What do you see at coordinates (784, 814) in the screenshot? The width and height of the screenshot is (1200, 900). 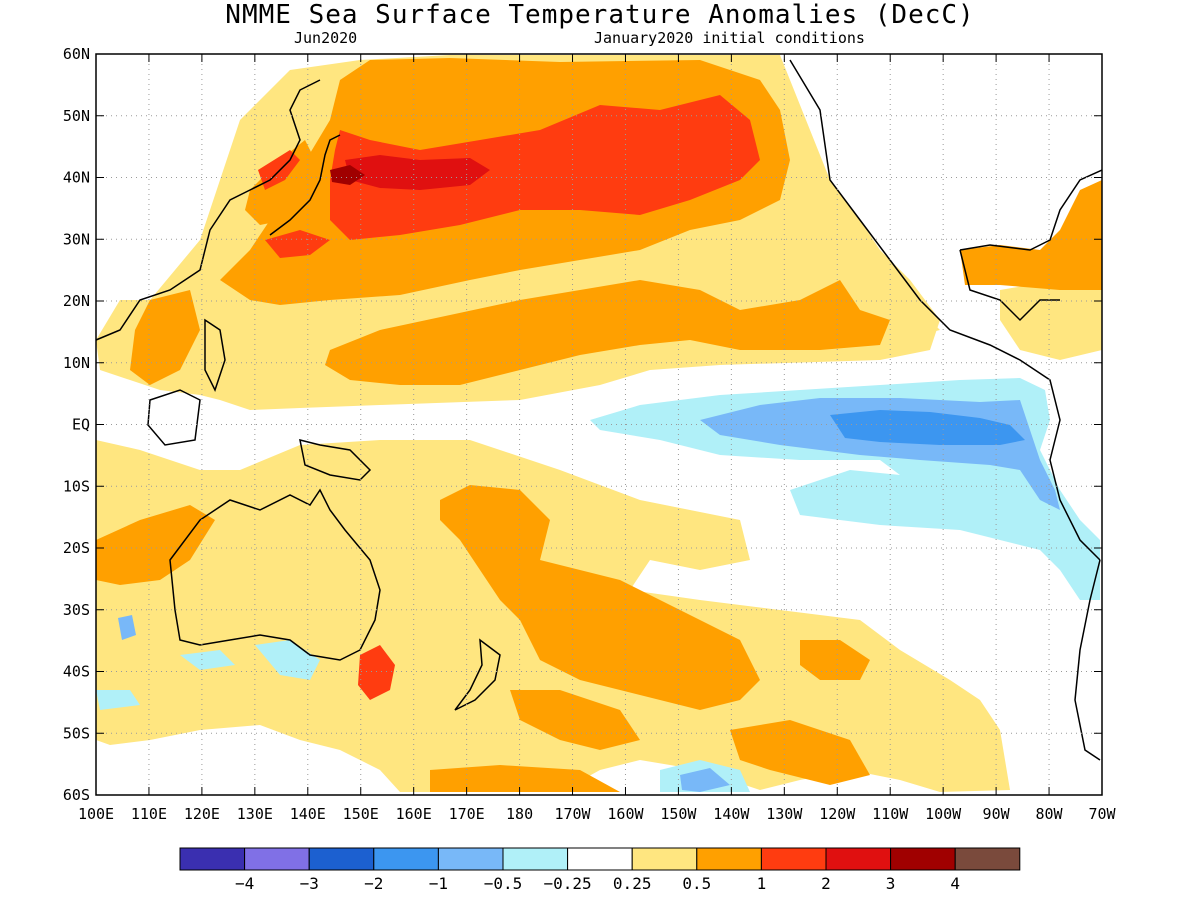 I see `lon-tick-label: 130W` at bounding box center [784, 814].